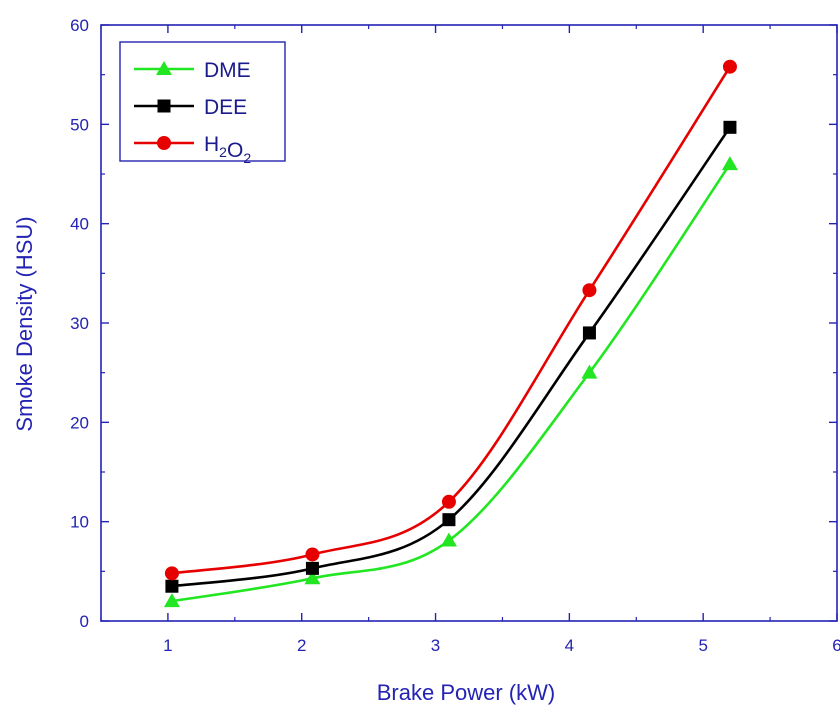 Image resolution: width=840 pixels, height=707 pixels. What do you see at coordinates (836, 645) in the screenshot?
I see `x-tick-label: 6` at bounding box center [836, 645].